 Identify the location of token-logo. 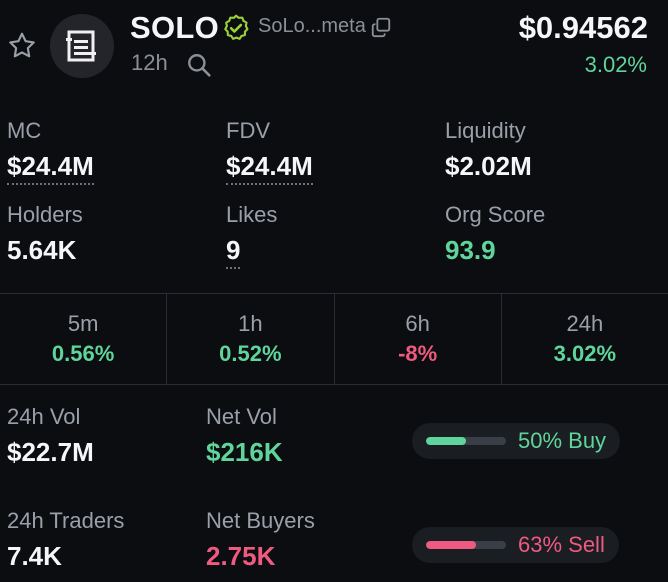
(82, 46).